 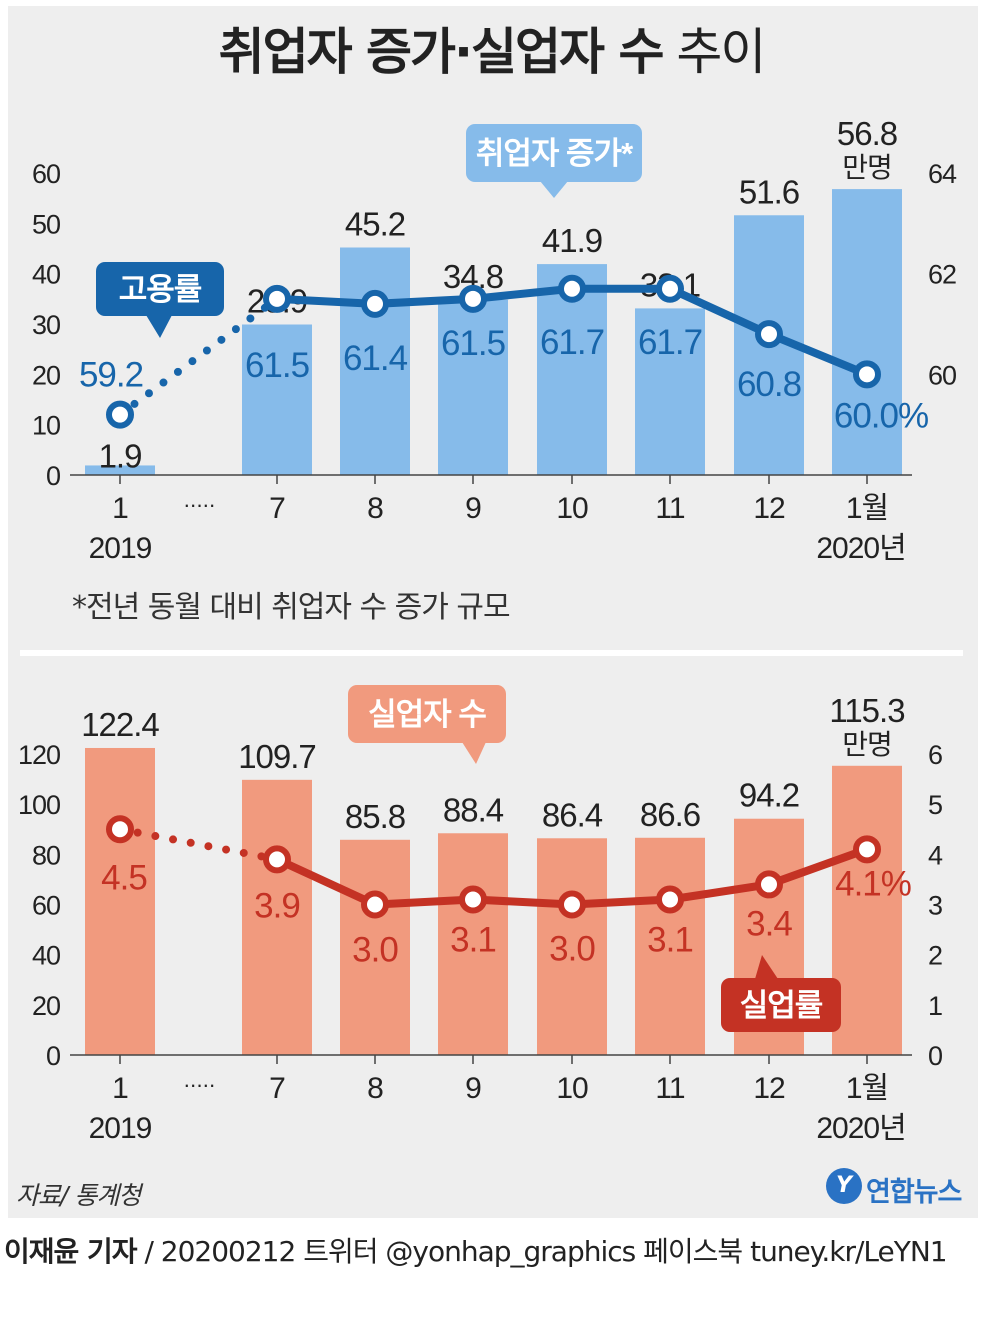 What do you see at coordinates (769, 191) in the screenshot?
I see `bar-value-label: 51.6` at bounding box center [769, 191].